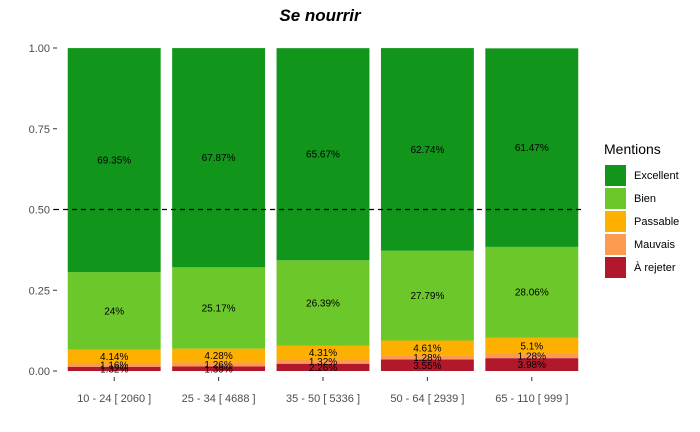 The height and width of the screenshot is (432, 700). I want to click on data-label-excellent-3: 62.74%, so click(427, 150).